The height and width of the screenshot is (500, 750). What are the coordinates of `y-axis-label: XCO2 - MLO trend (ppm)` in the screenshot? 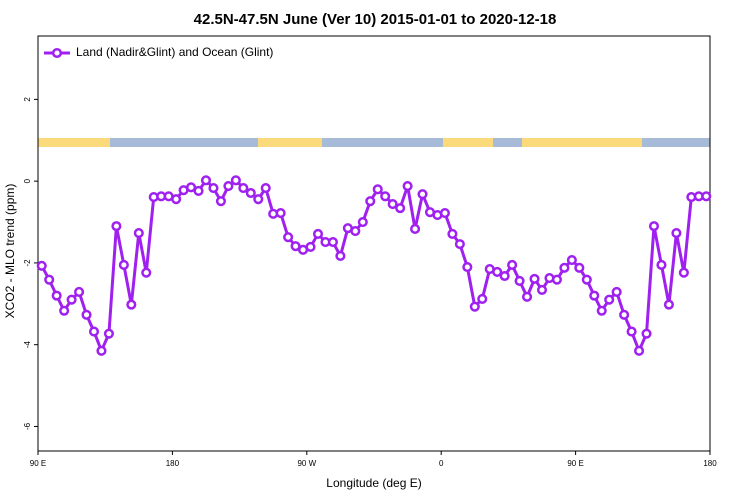 It's located at (10, 251).